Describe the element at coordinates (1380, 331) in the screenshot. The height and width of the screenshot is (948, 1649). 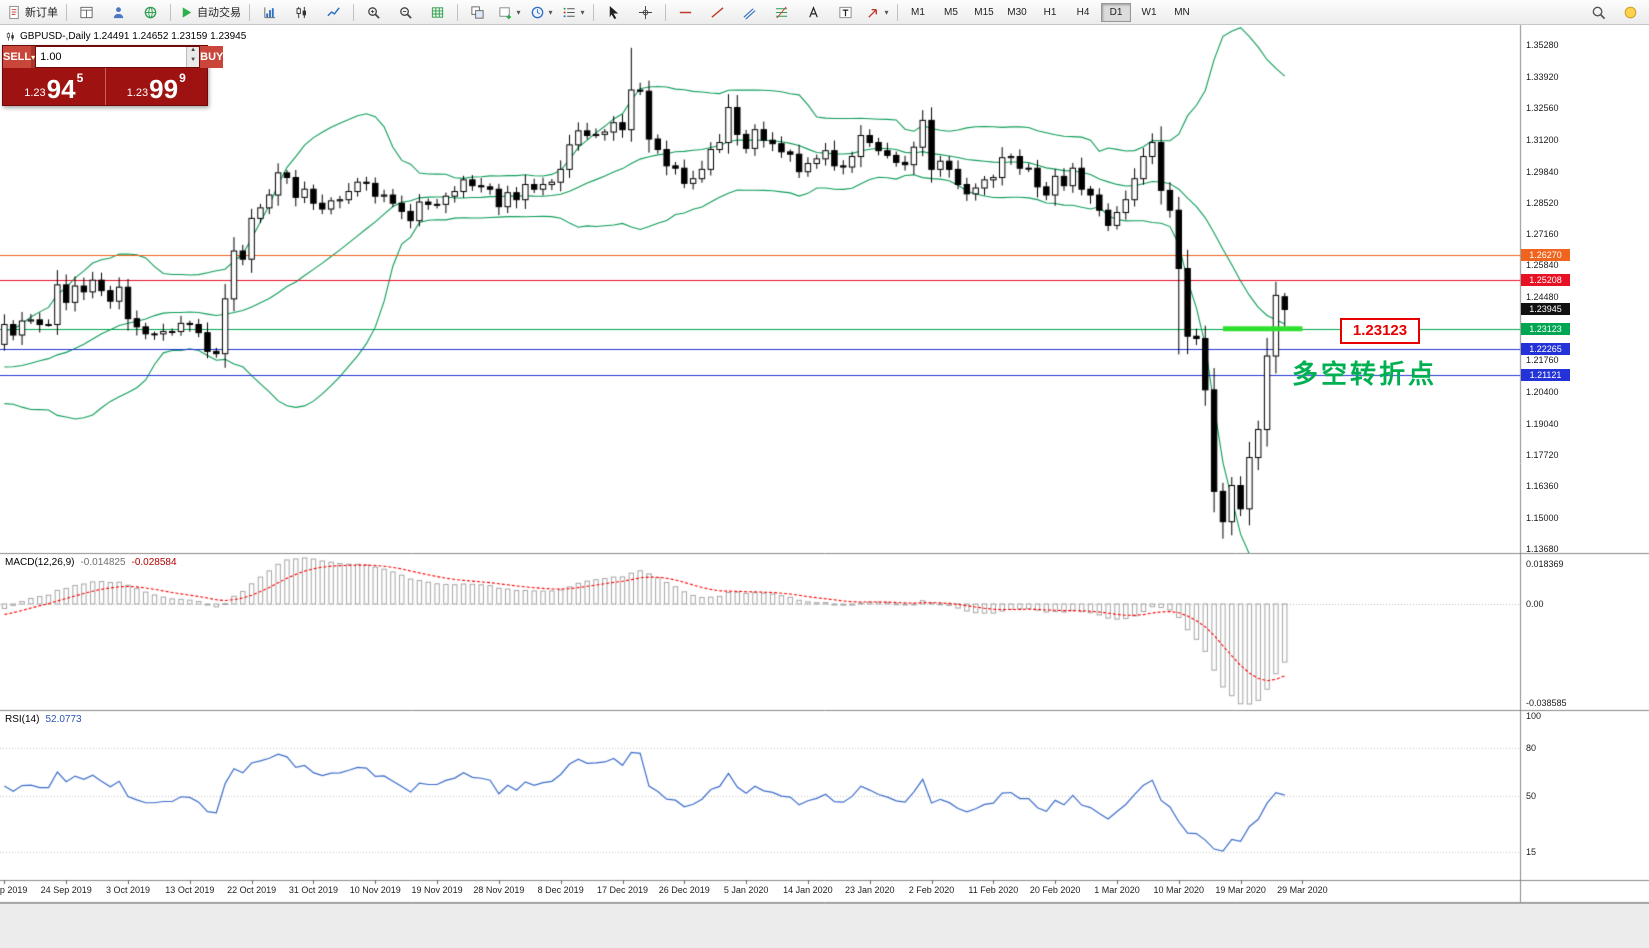
I see `price-callout-box: 1.23123` at that location.